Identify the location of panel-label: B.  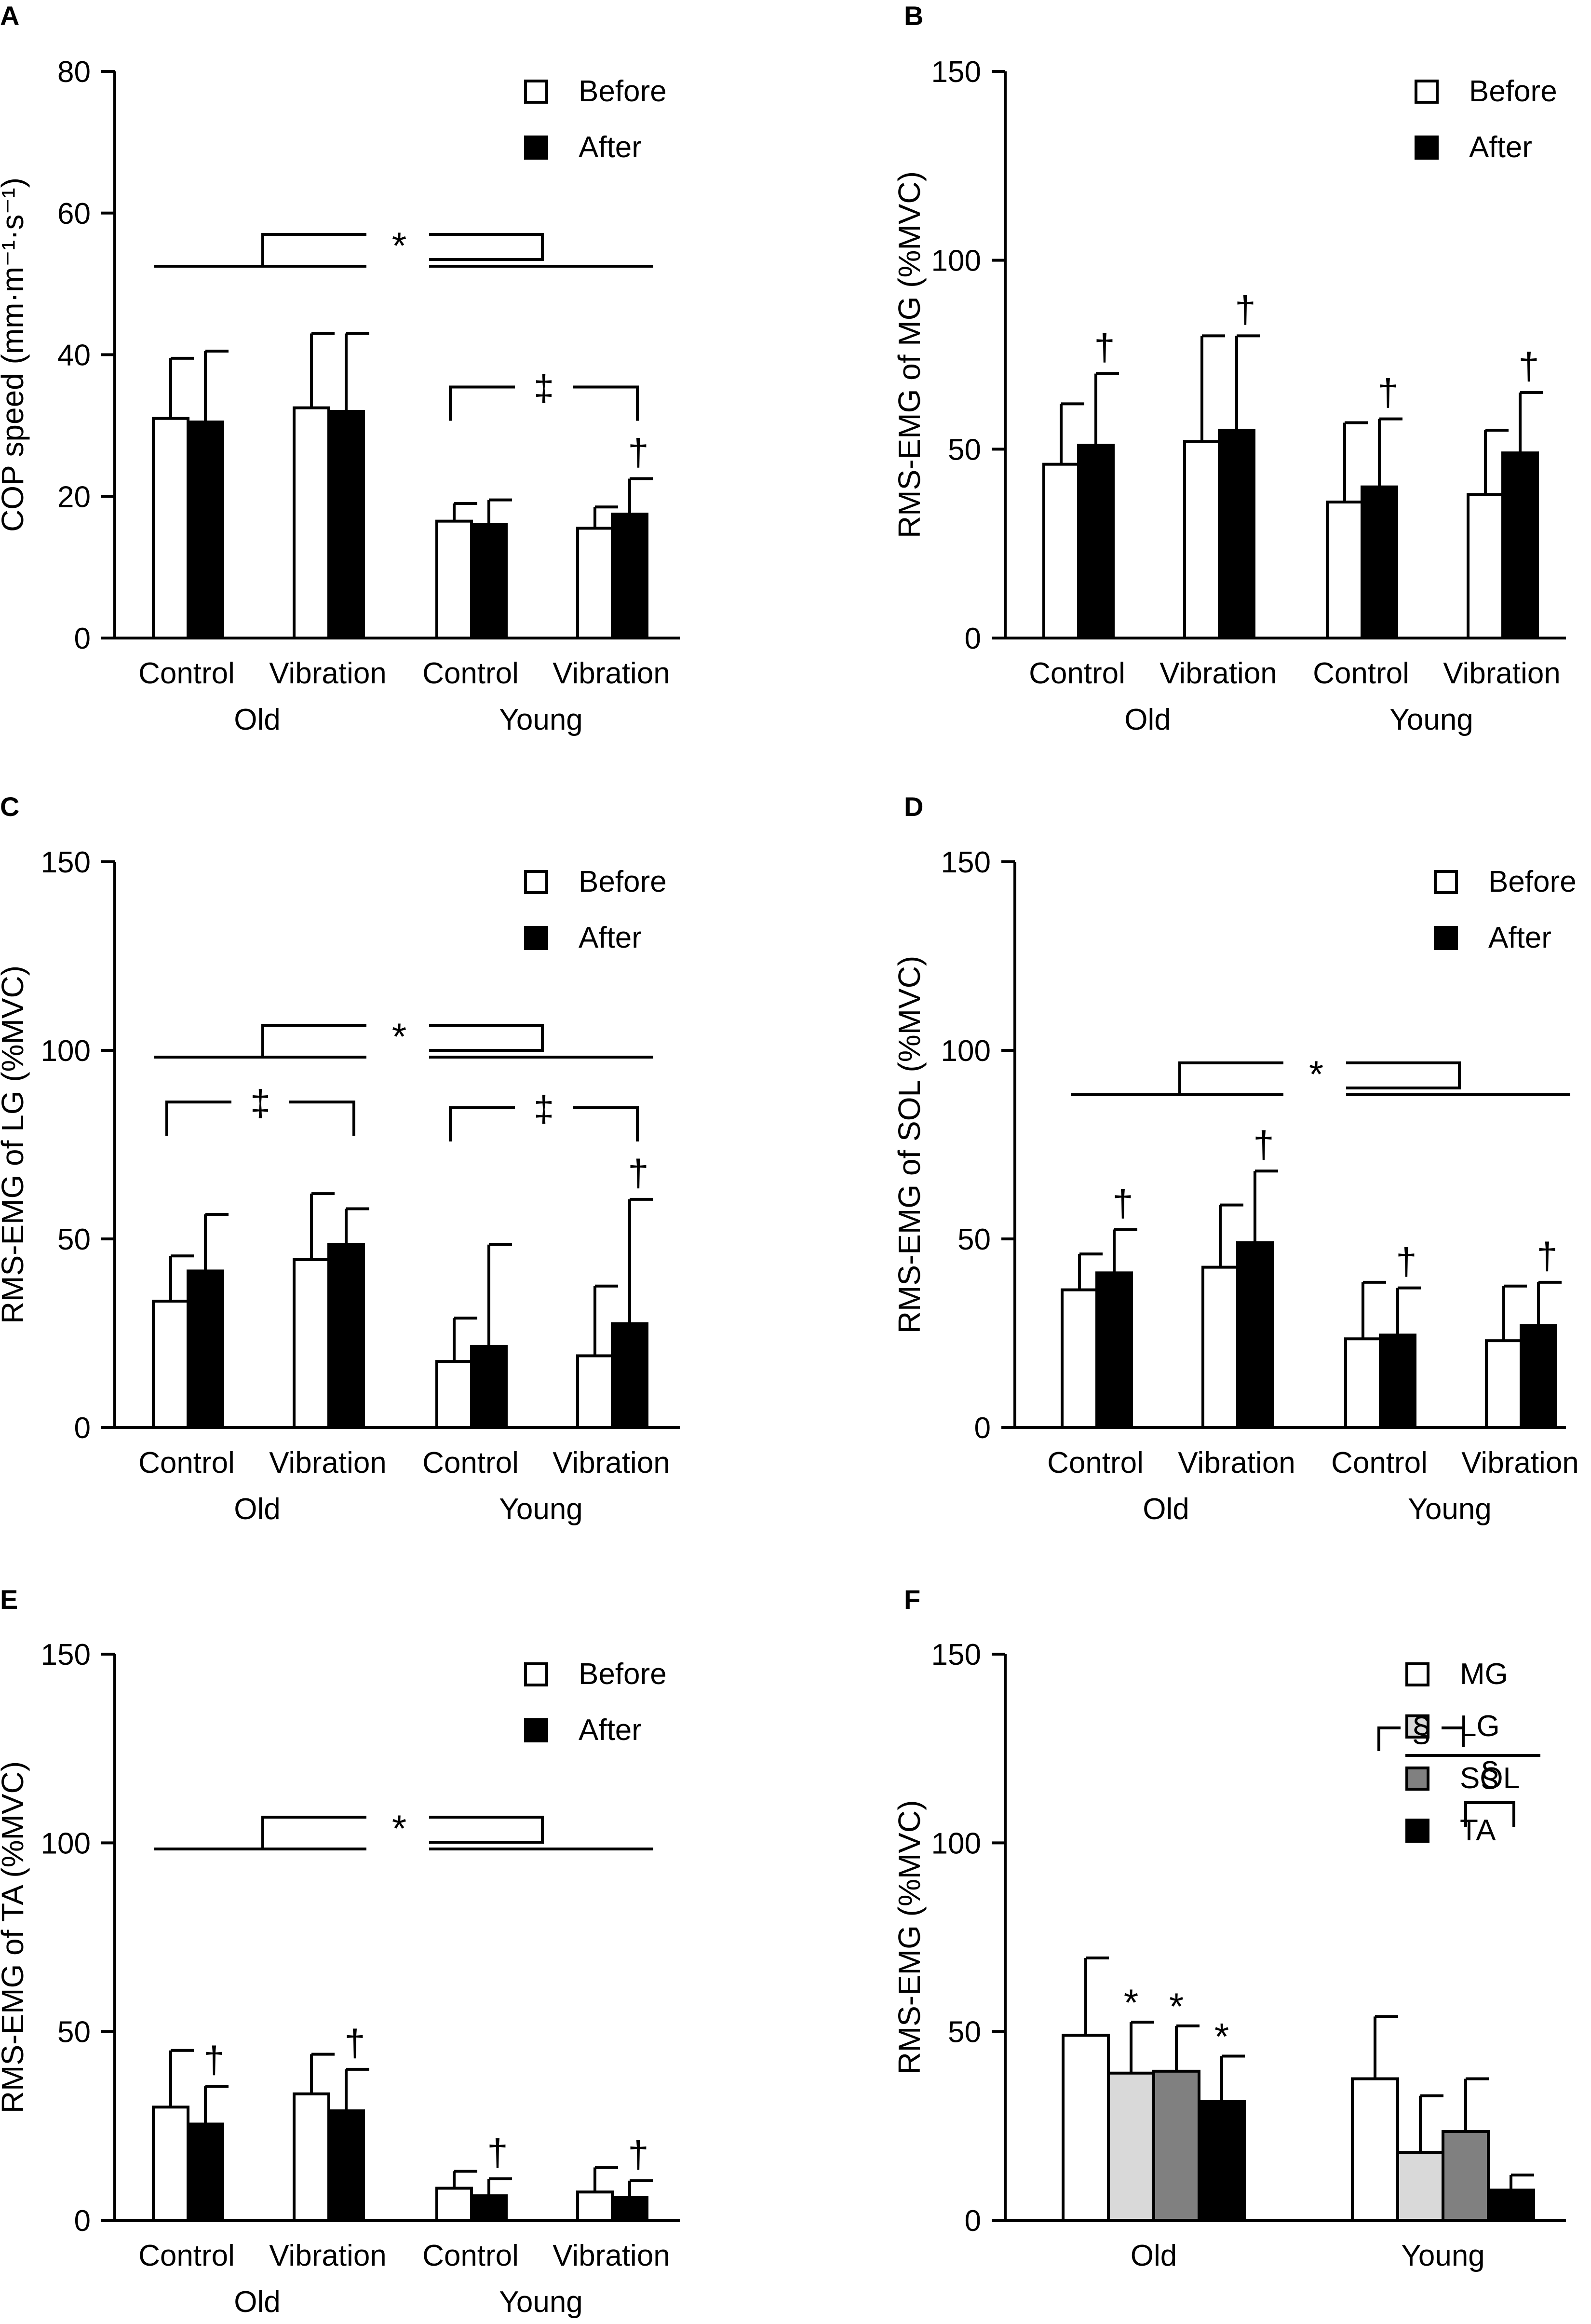
(913, 16).